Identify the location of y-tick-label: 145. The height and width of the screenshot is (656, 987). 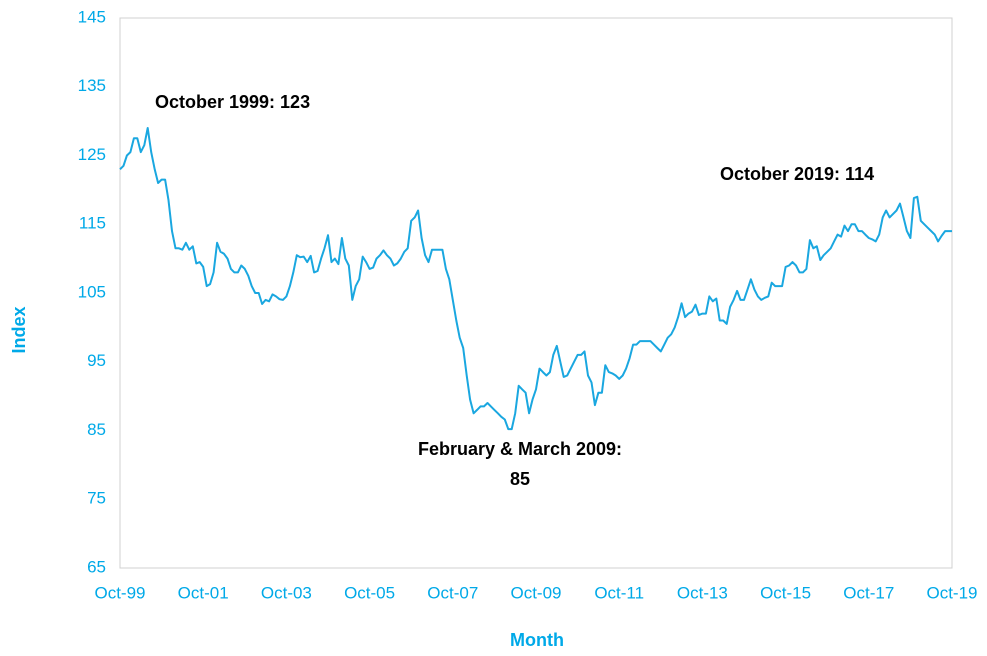
(92, 16).